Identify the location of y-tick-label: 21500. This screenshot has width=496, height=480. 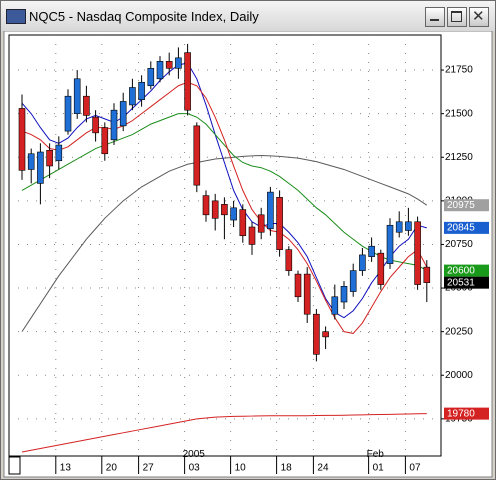
(459, 113).